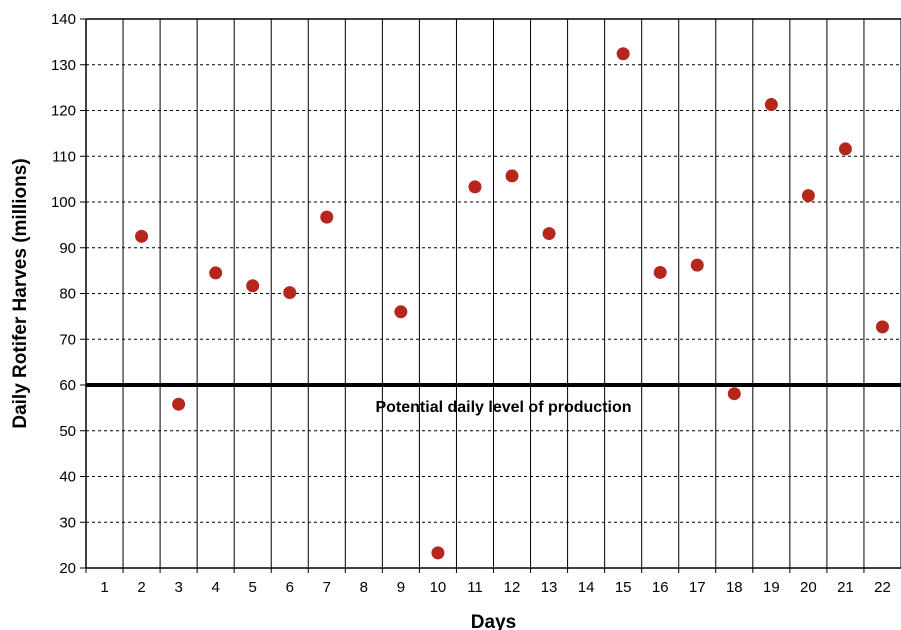 The image size is (901, 630). I want to click on y-tick-label: 140, so click(63, 19).